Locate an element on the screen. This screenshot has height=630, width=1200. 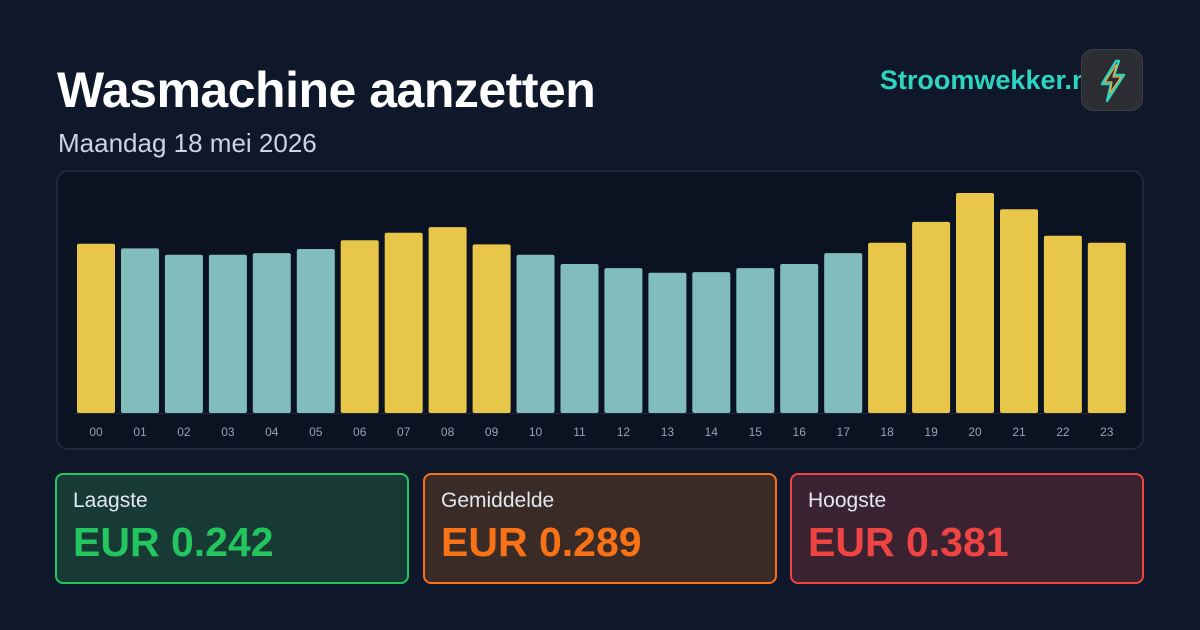
tick-label-hour-15: 15 is located at coordinates (756, 432).